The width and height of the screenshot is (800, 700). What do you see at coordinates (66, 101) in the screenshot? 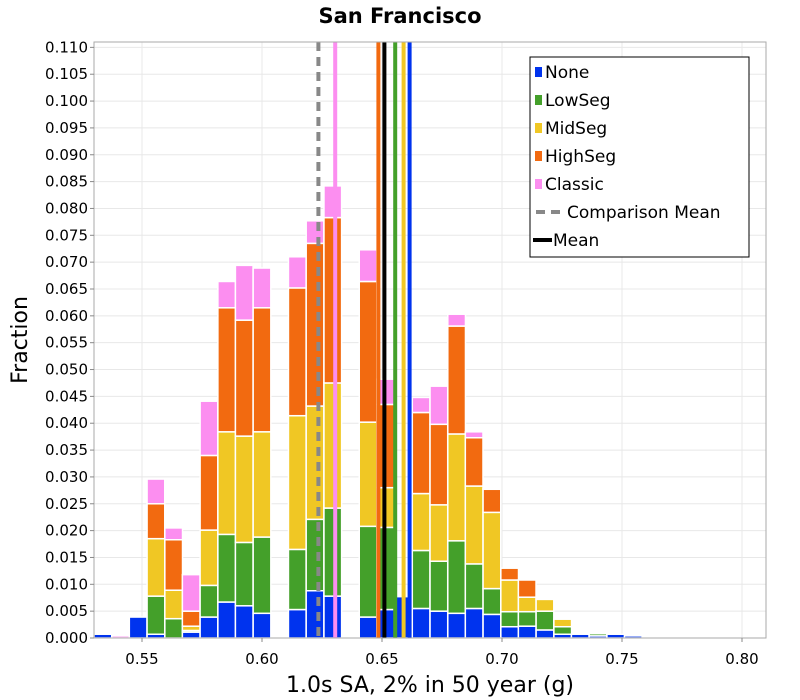
I see `y-tick-label: 0.100` at bounding box center [66, 101].